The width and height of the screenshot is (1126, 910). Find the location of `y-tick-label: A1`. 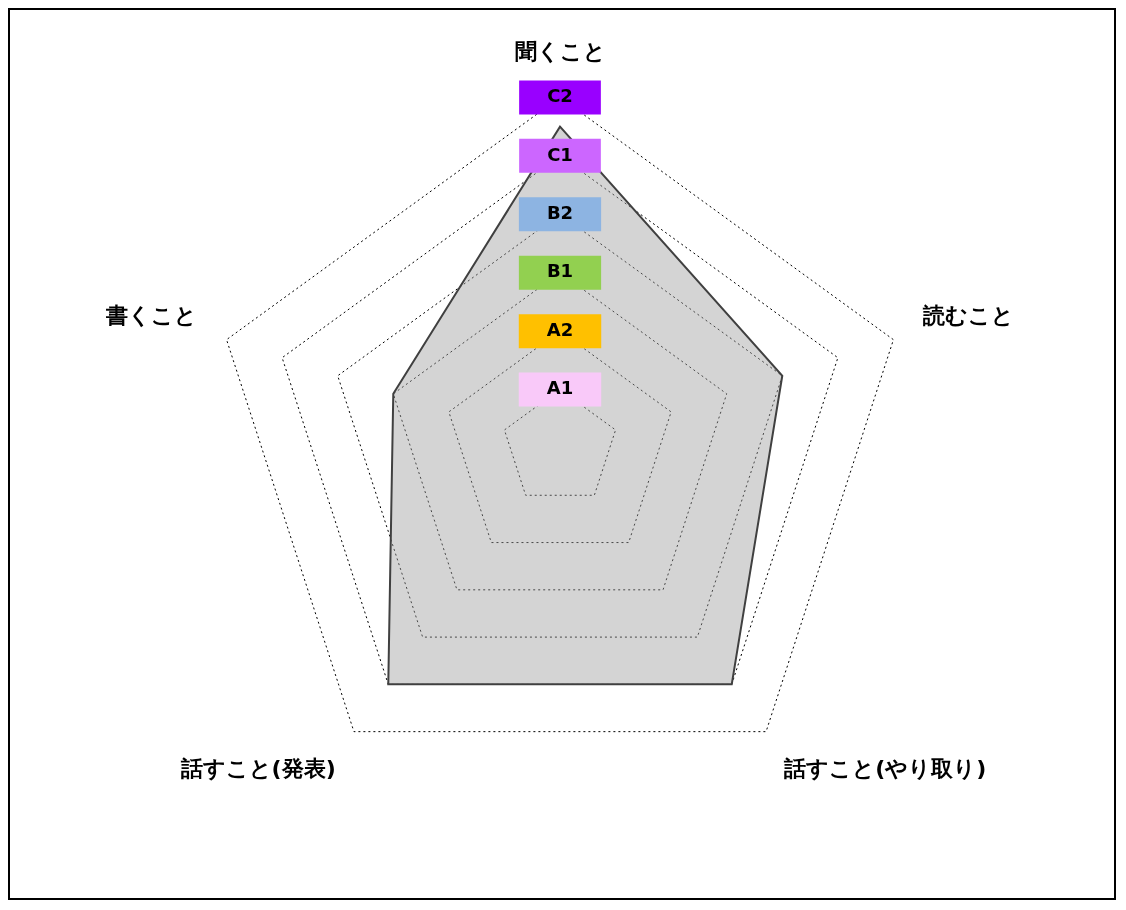

y-tick-label: A1 is located at coordinates (560, 388).